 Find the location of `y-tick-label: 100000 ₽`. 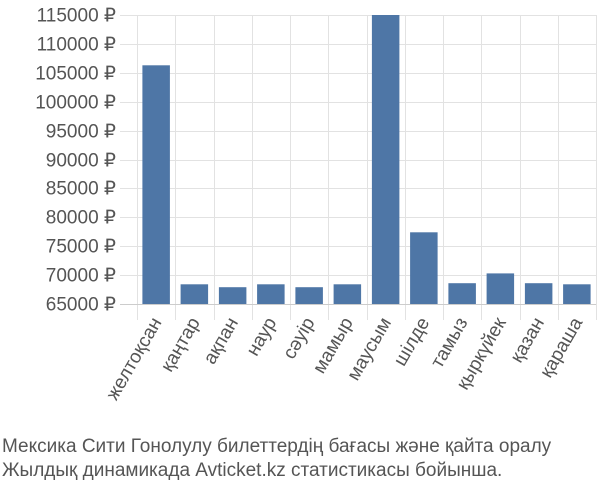

y-tick-label: 100000 ₽ is located at coordinates (75, 103).